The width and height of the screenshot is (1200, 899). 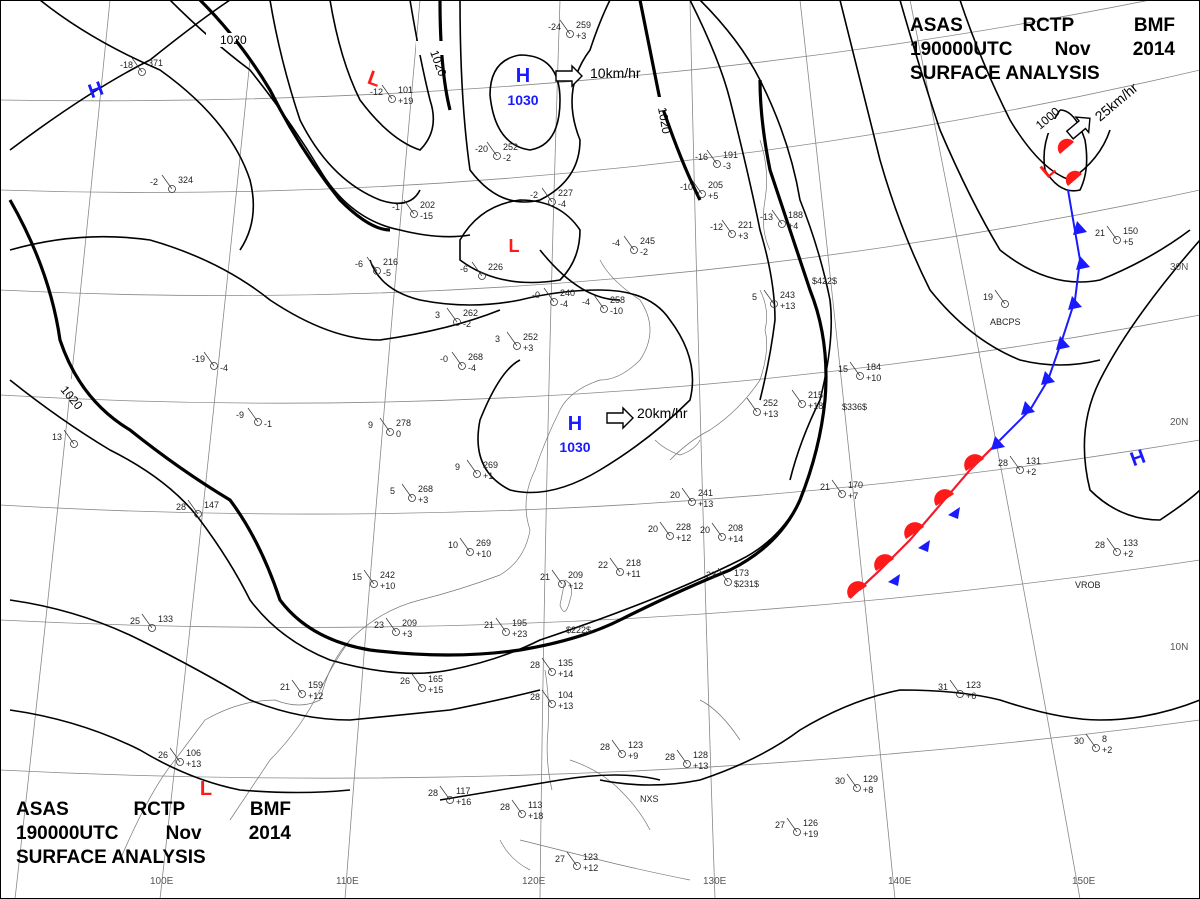 I want to click on station-pressure: 173, so click(x=741, y=573).